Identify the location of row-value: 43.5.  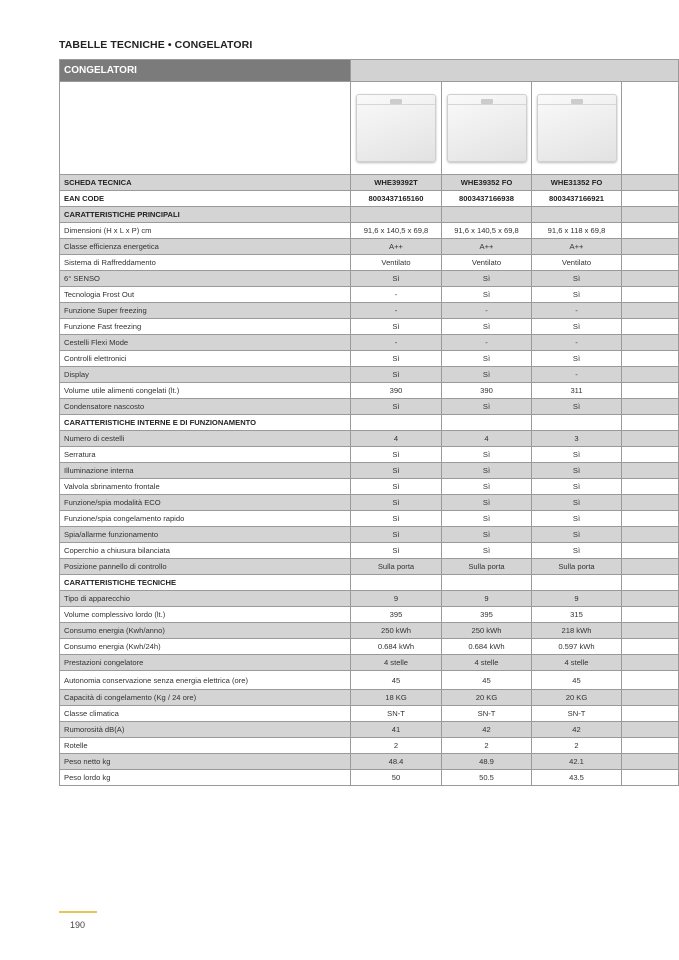
(576, 777).